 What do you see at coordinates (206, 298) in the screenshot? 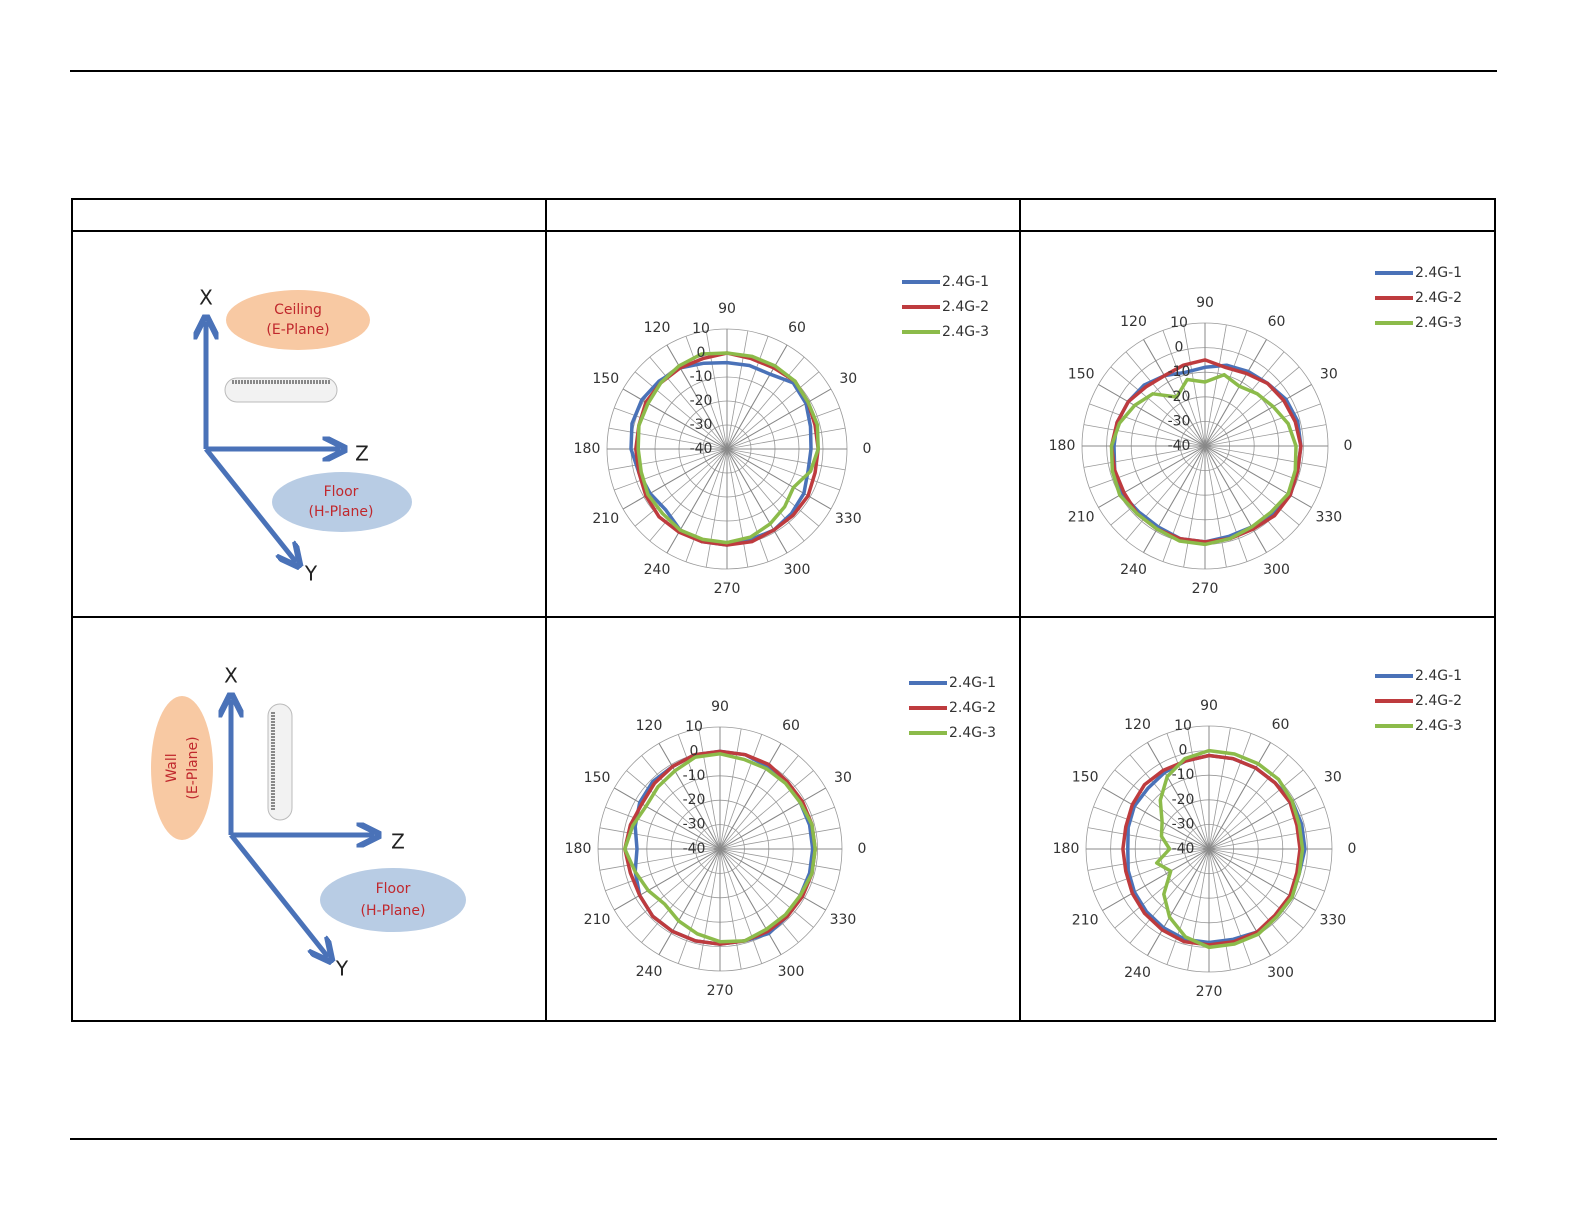
I see `axis-label: X` at bounding box center [206, 298].